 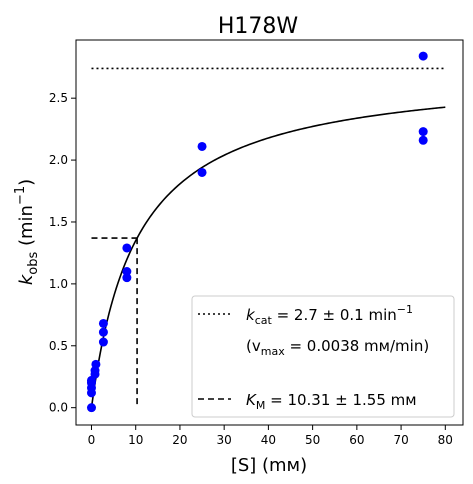 What do you see at coordinates (258, 26) in the screenshot?
I see `chart-title: H178W` at bounding box center [258, 26].